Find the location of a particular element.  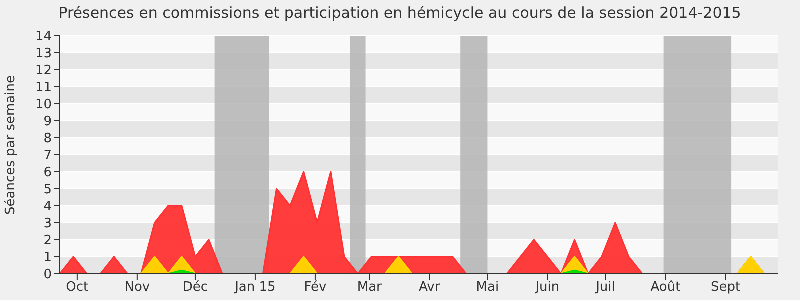

y-tick-label: 10 is located at coordinates (43, 105).